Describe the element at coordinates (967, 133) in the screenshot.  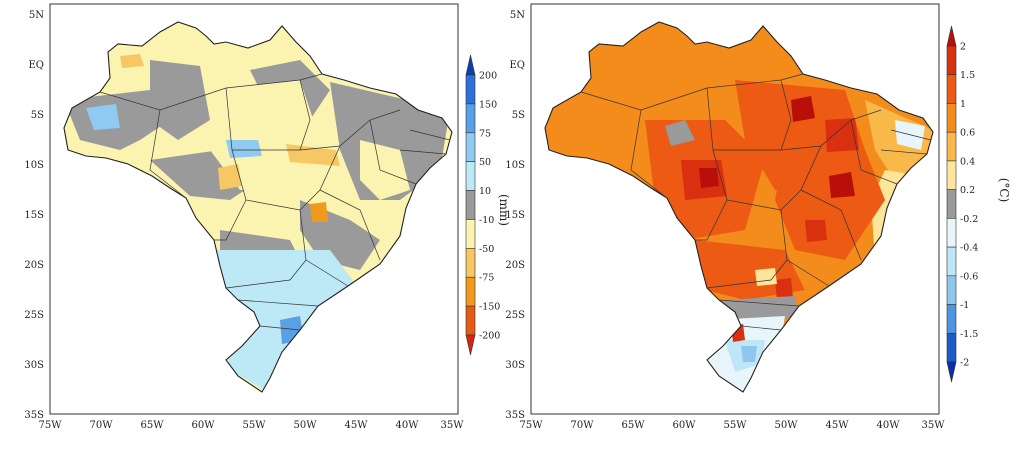
I see `colorbar-label: 0.6` at that location.